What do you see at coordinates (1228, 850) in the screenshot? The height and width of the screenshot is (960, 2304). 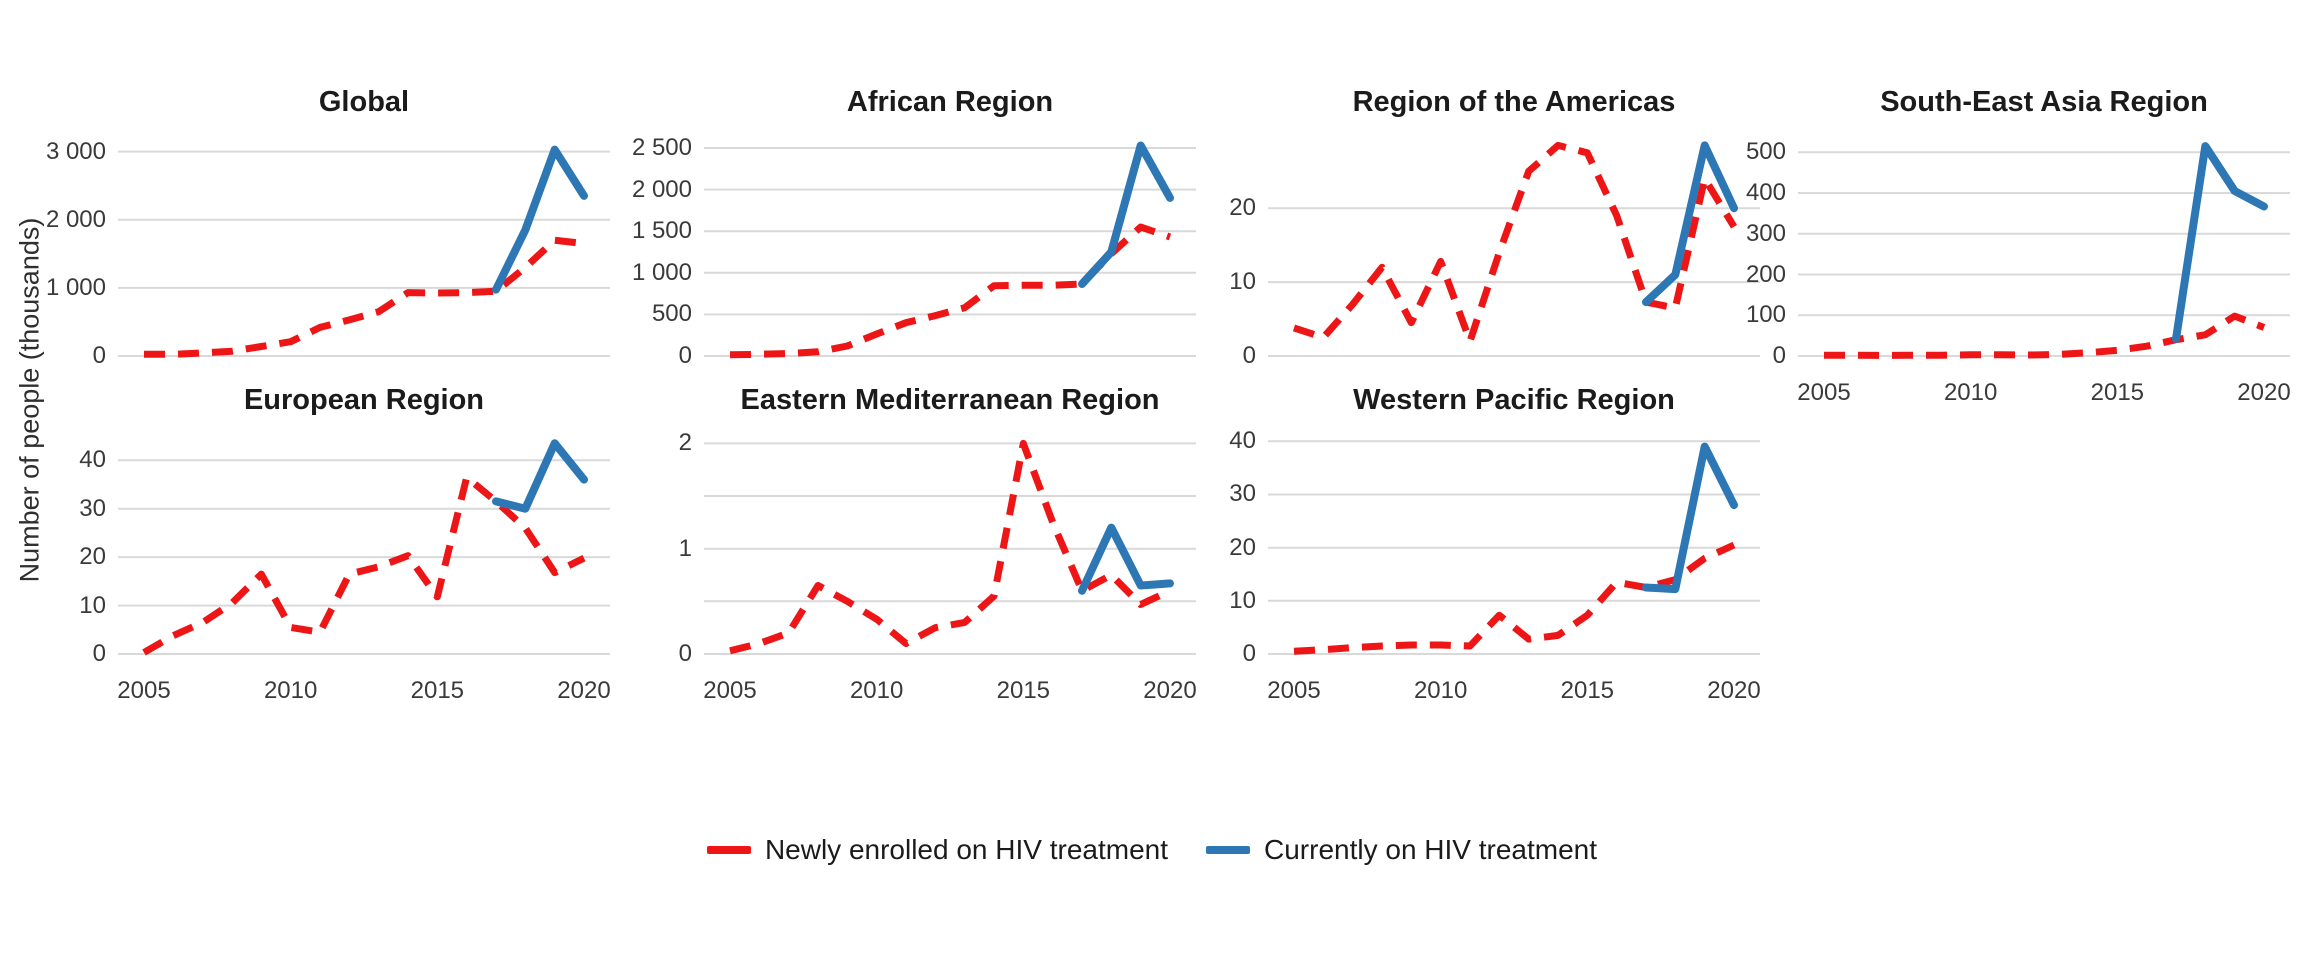 I see `currently-on-line-key-icon` at bounding box center [1228, 850].